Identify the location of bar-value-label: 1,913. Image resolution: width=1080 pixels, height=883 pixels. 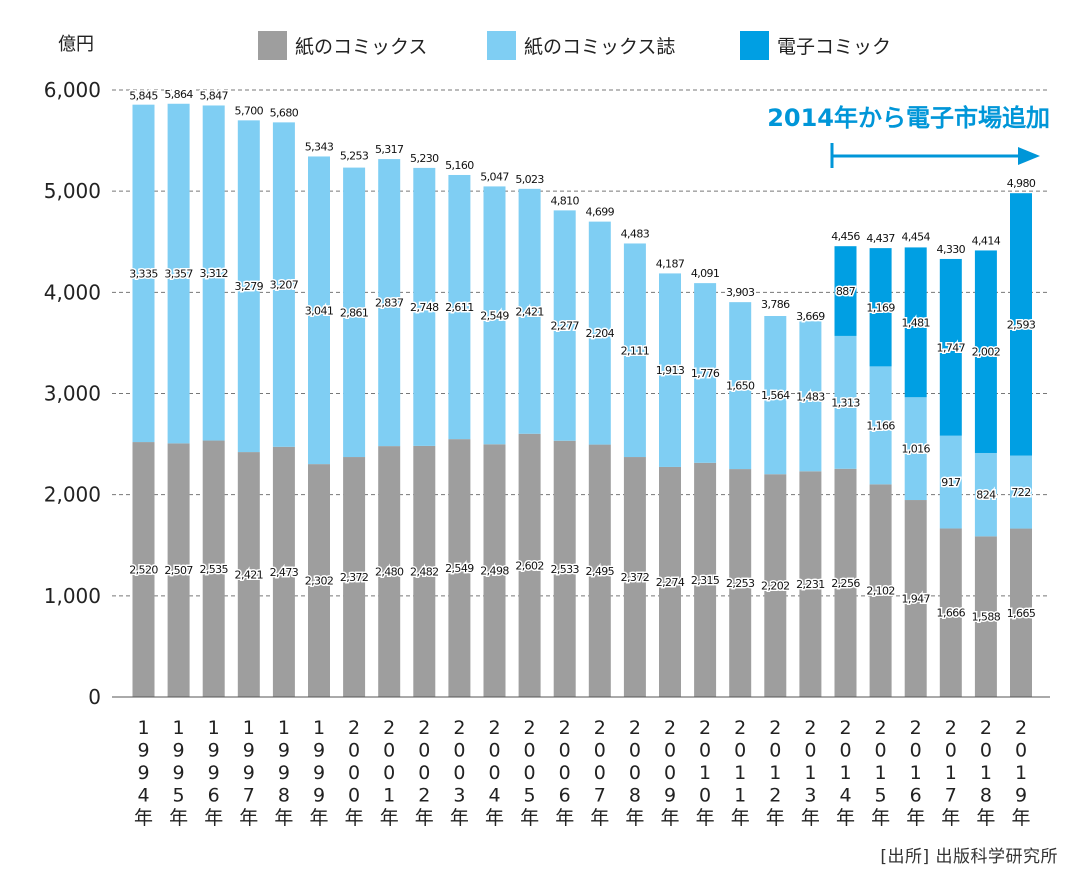
(670, 370).